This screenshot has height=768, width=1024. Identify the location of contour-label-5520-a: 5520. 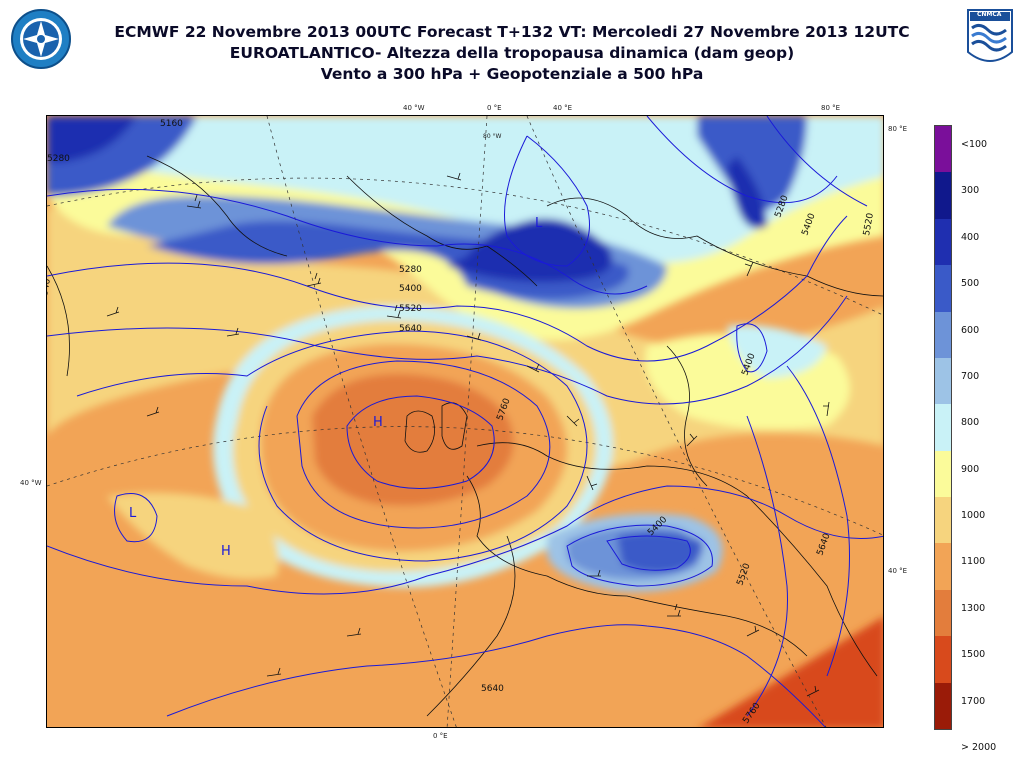
(410, 309).